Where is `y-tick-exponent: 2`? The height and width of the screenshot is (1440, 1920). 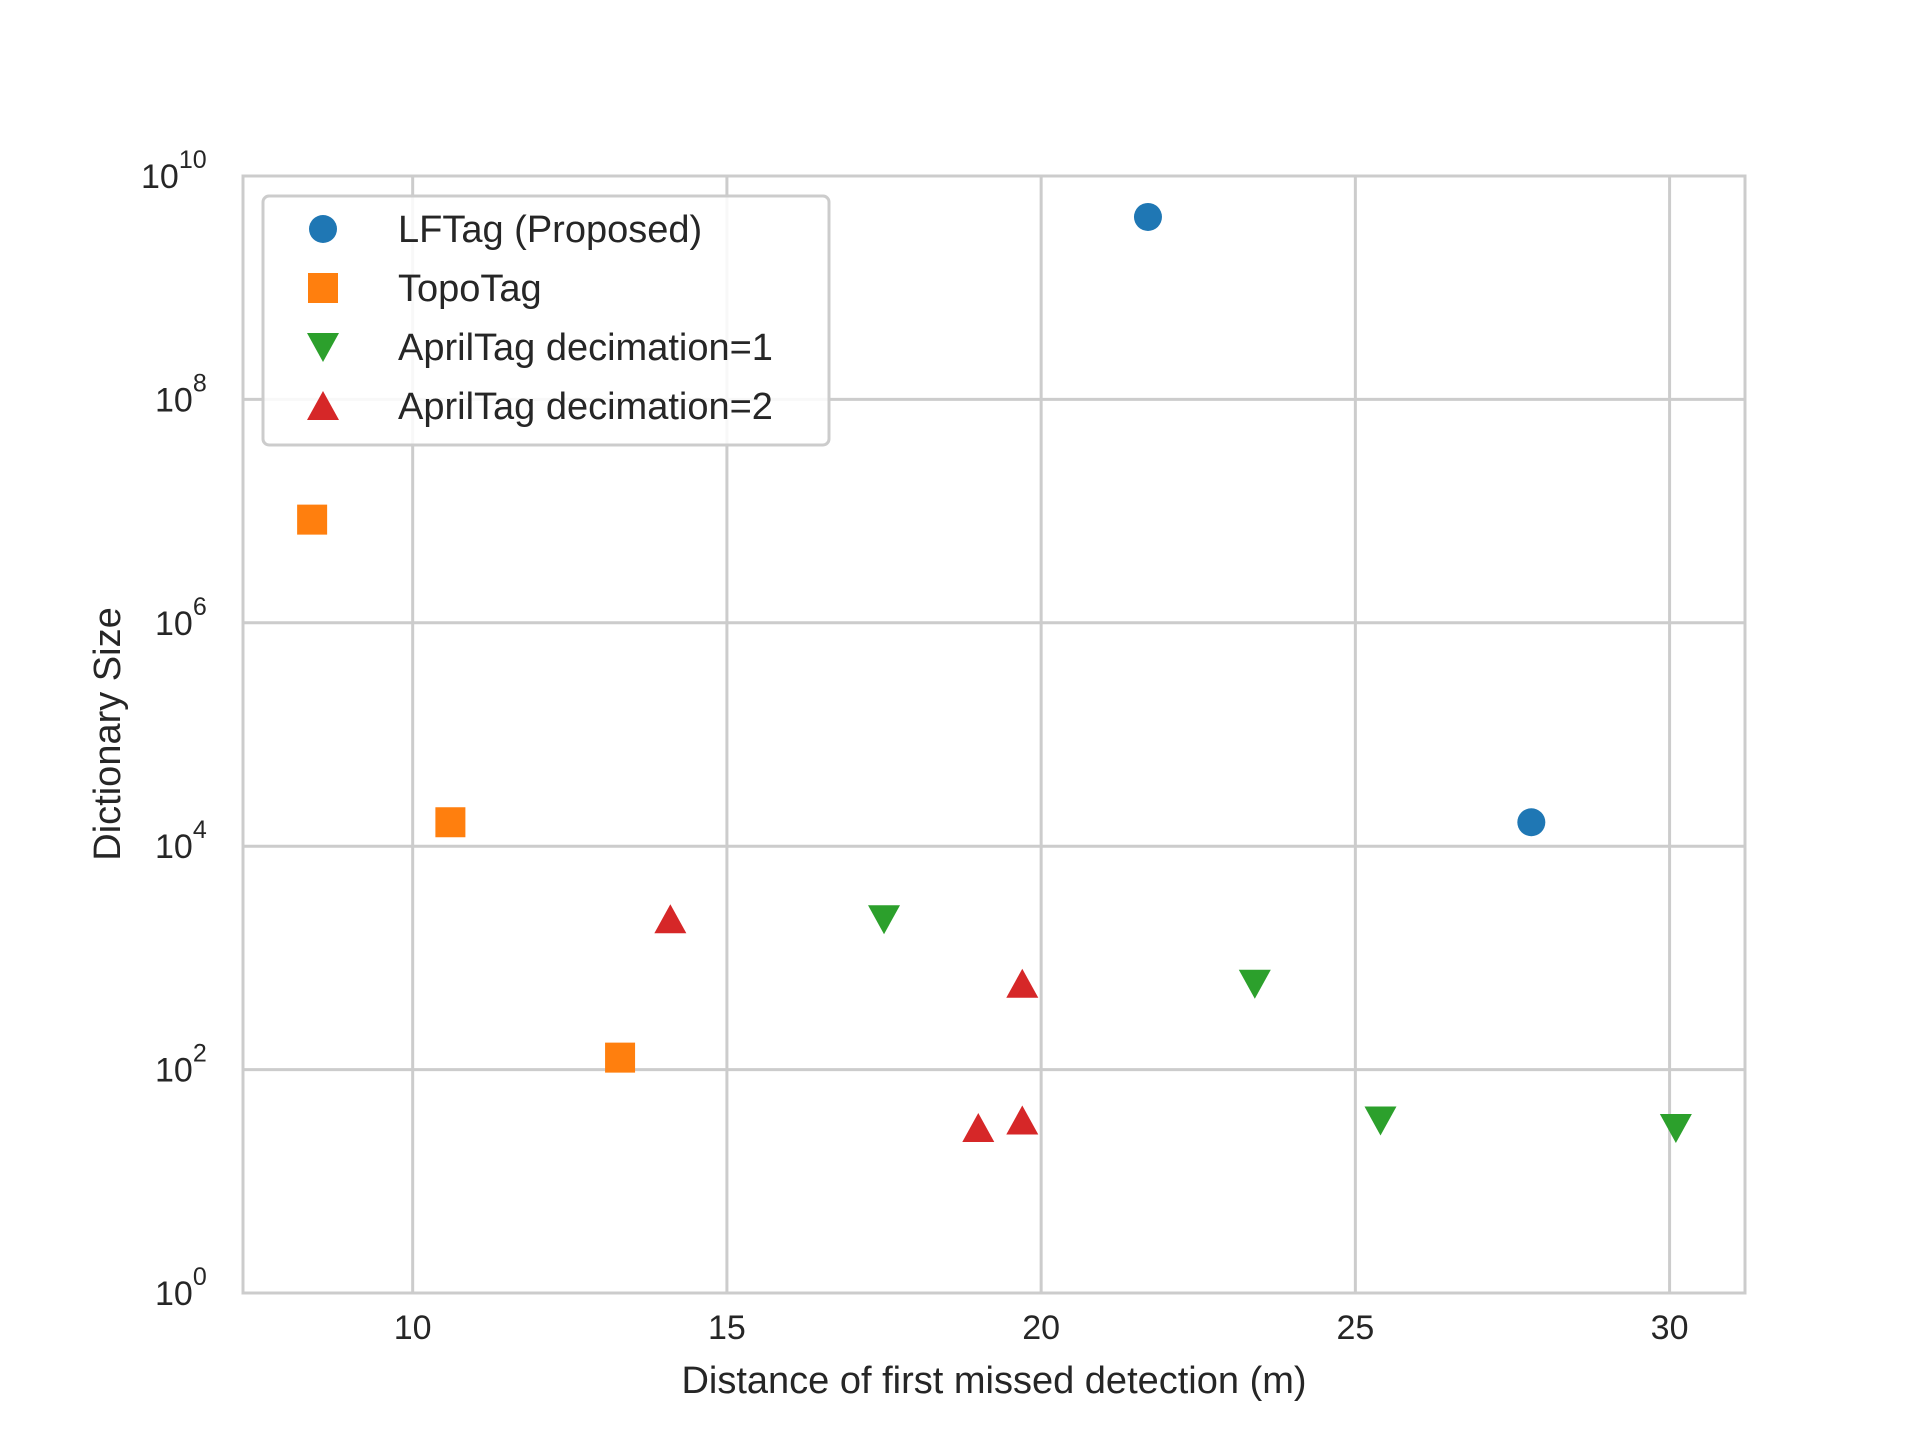
y-tick-exponent: 2 is located at coordinates (200, 1054).